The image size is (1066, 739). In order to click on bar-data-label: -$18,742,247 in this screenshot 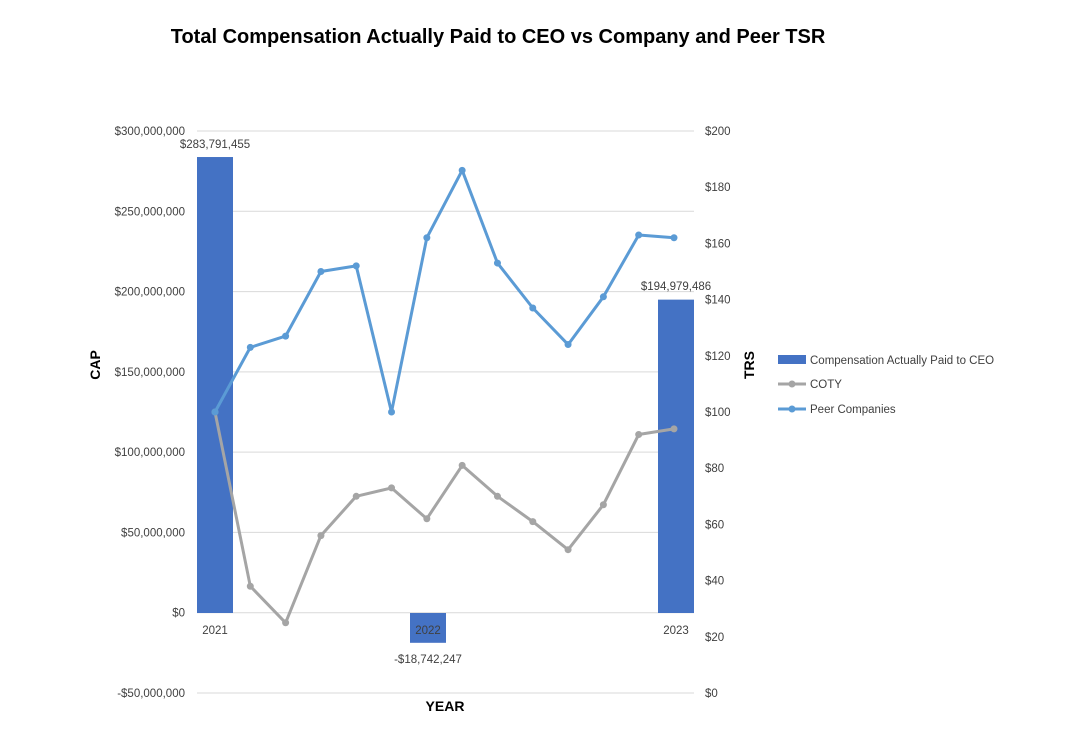, I will do `click(428, 660)`.